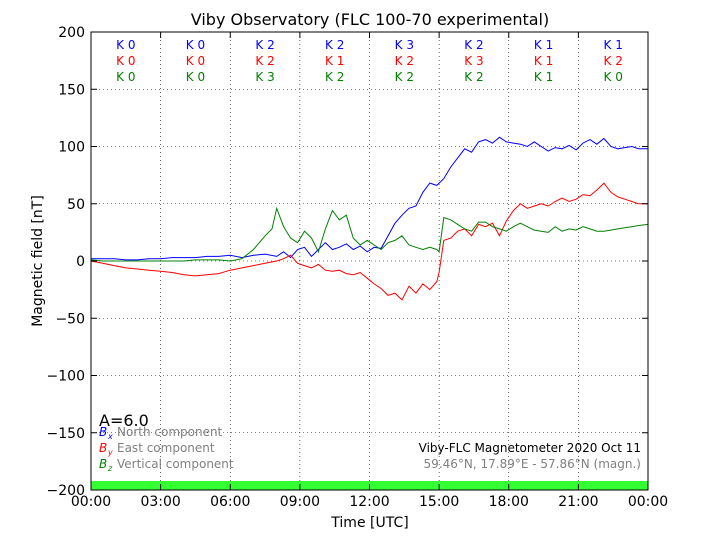 The image size is (720, 540). What do you see at coordinates (66, 434) in the screenshot?
I see `y-tick-label: −150` at bounding box center [66, 434].